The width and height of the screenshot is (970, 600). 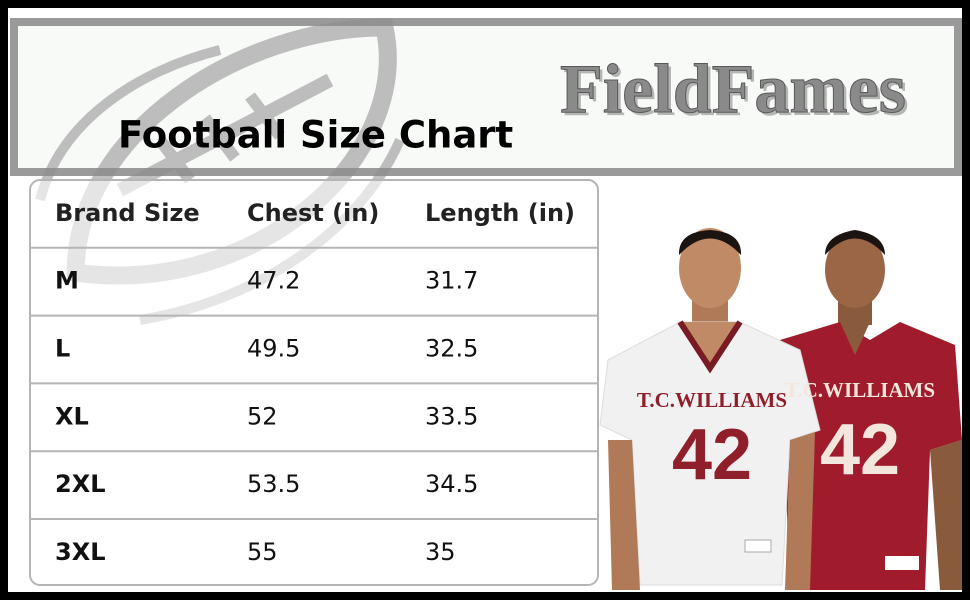 I want to click on model-back, so click(x=871, y=410).